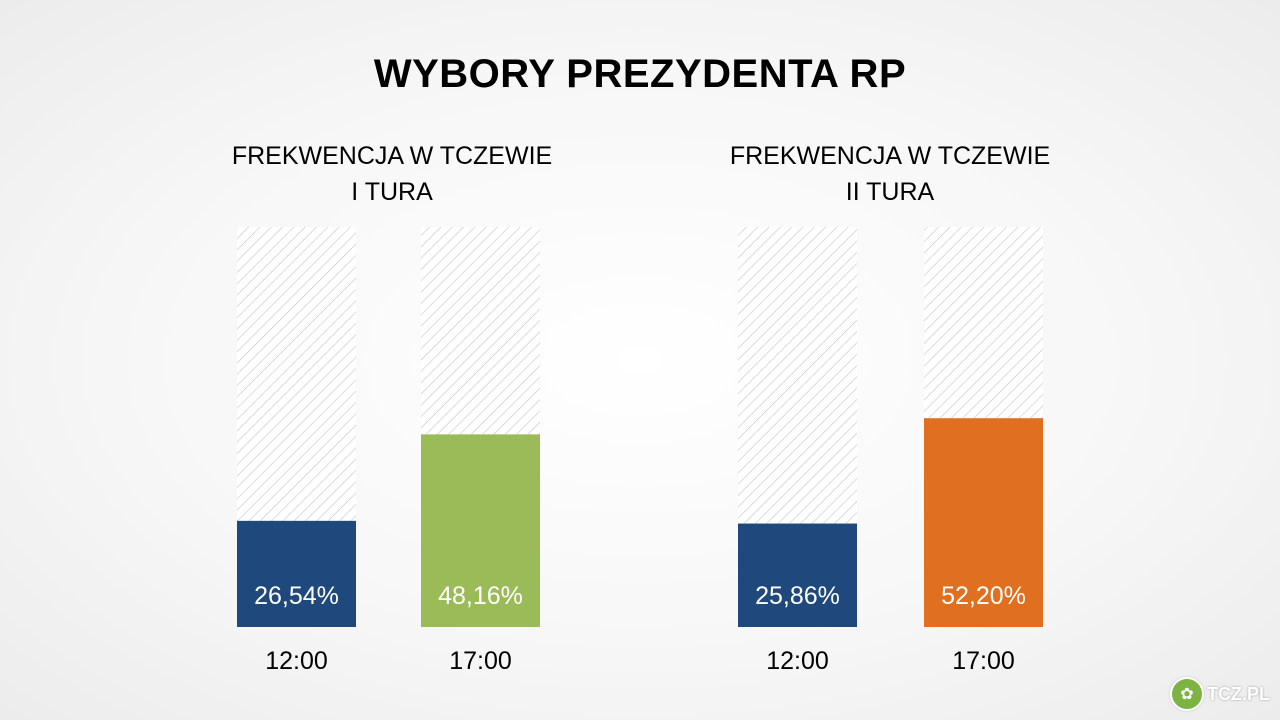  I want to click on chart-tura-1: 26,54% 12:00 48,16% 17:00, so click(388, 451).